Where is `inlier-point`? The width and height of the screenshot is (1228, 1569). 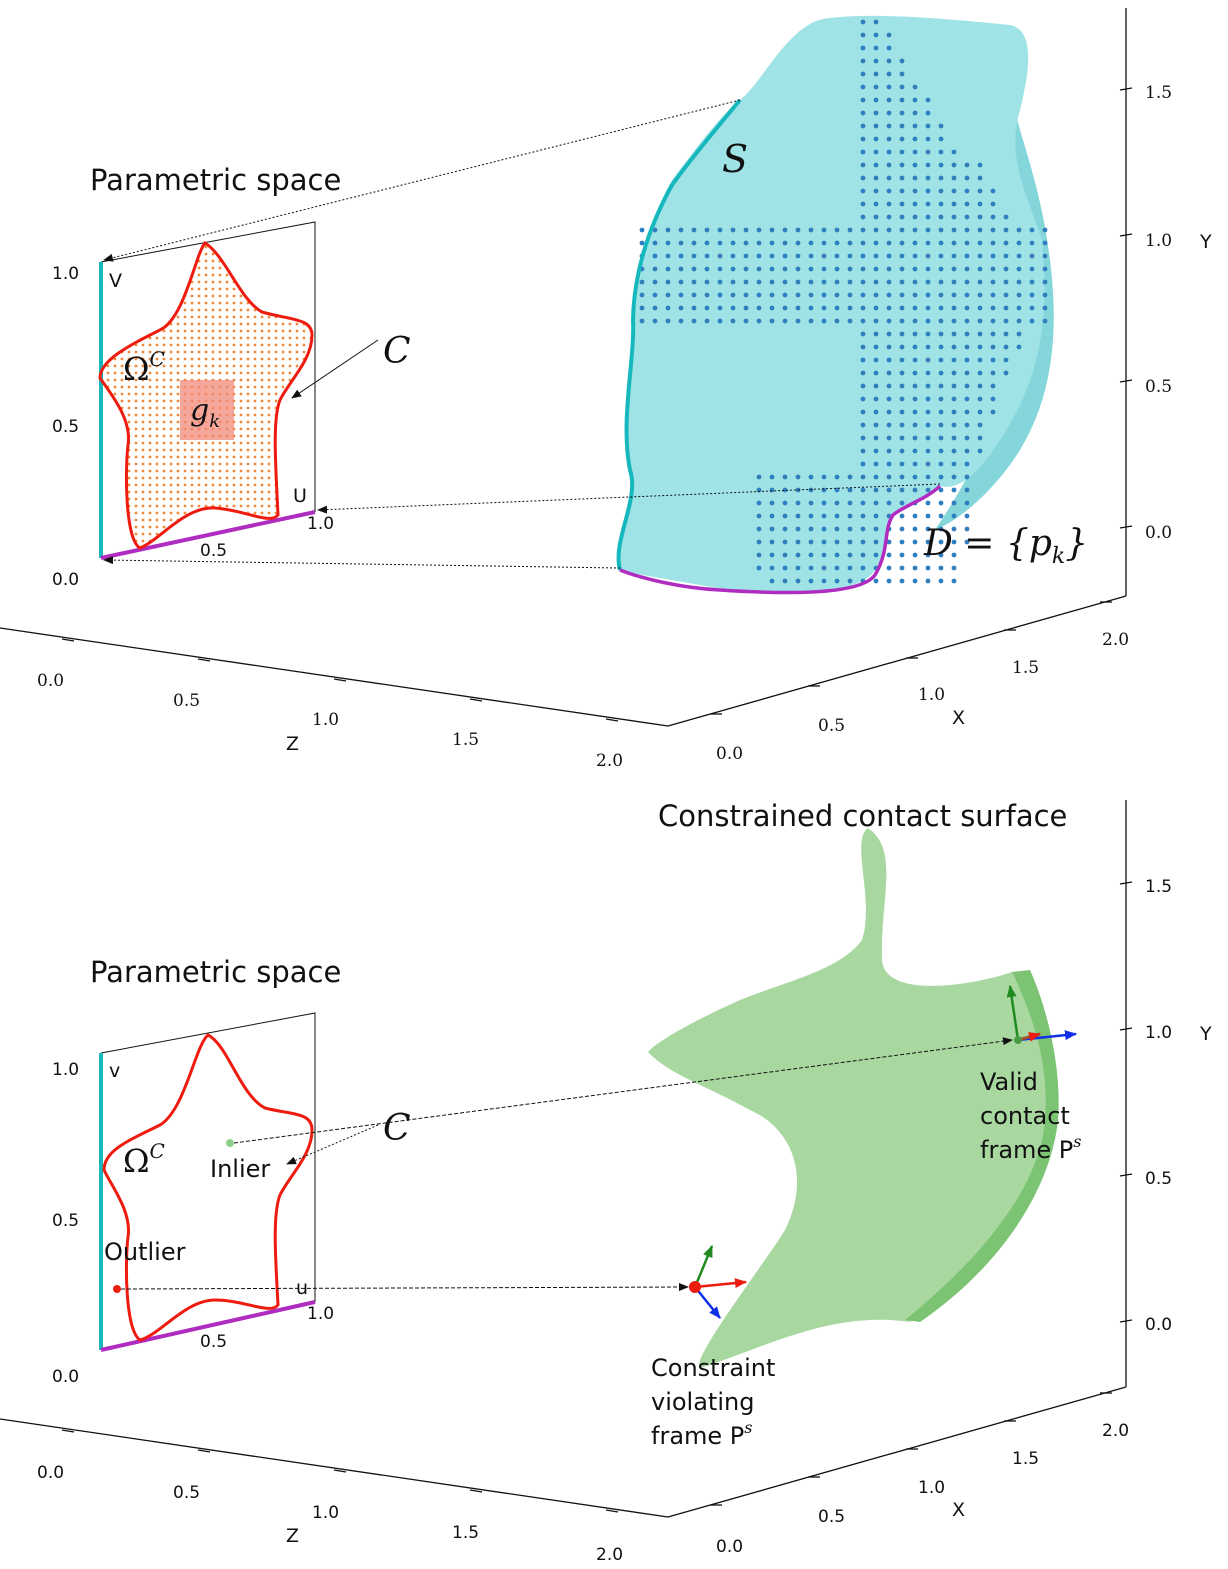 inlier-point is located at coordinates (230, 1143).